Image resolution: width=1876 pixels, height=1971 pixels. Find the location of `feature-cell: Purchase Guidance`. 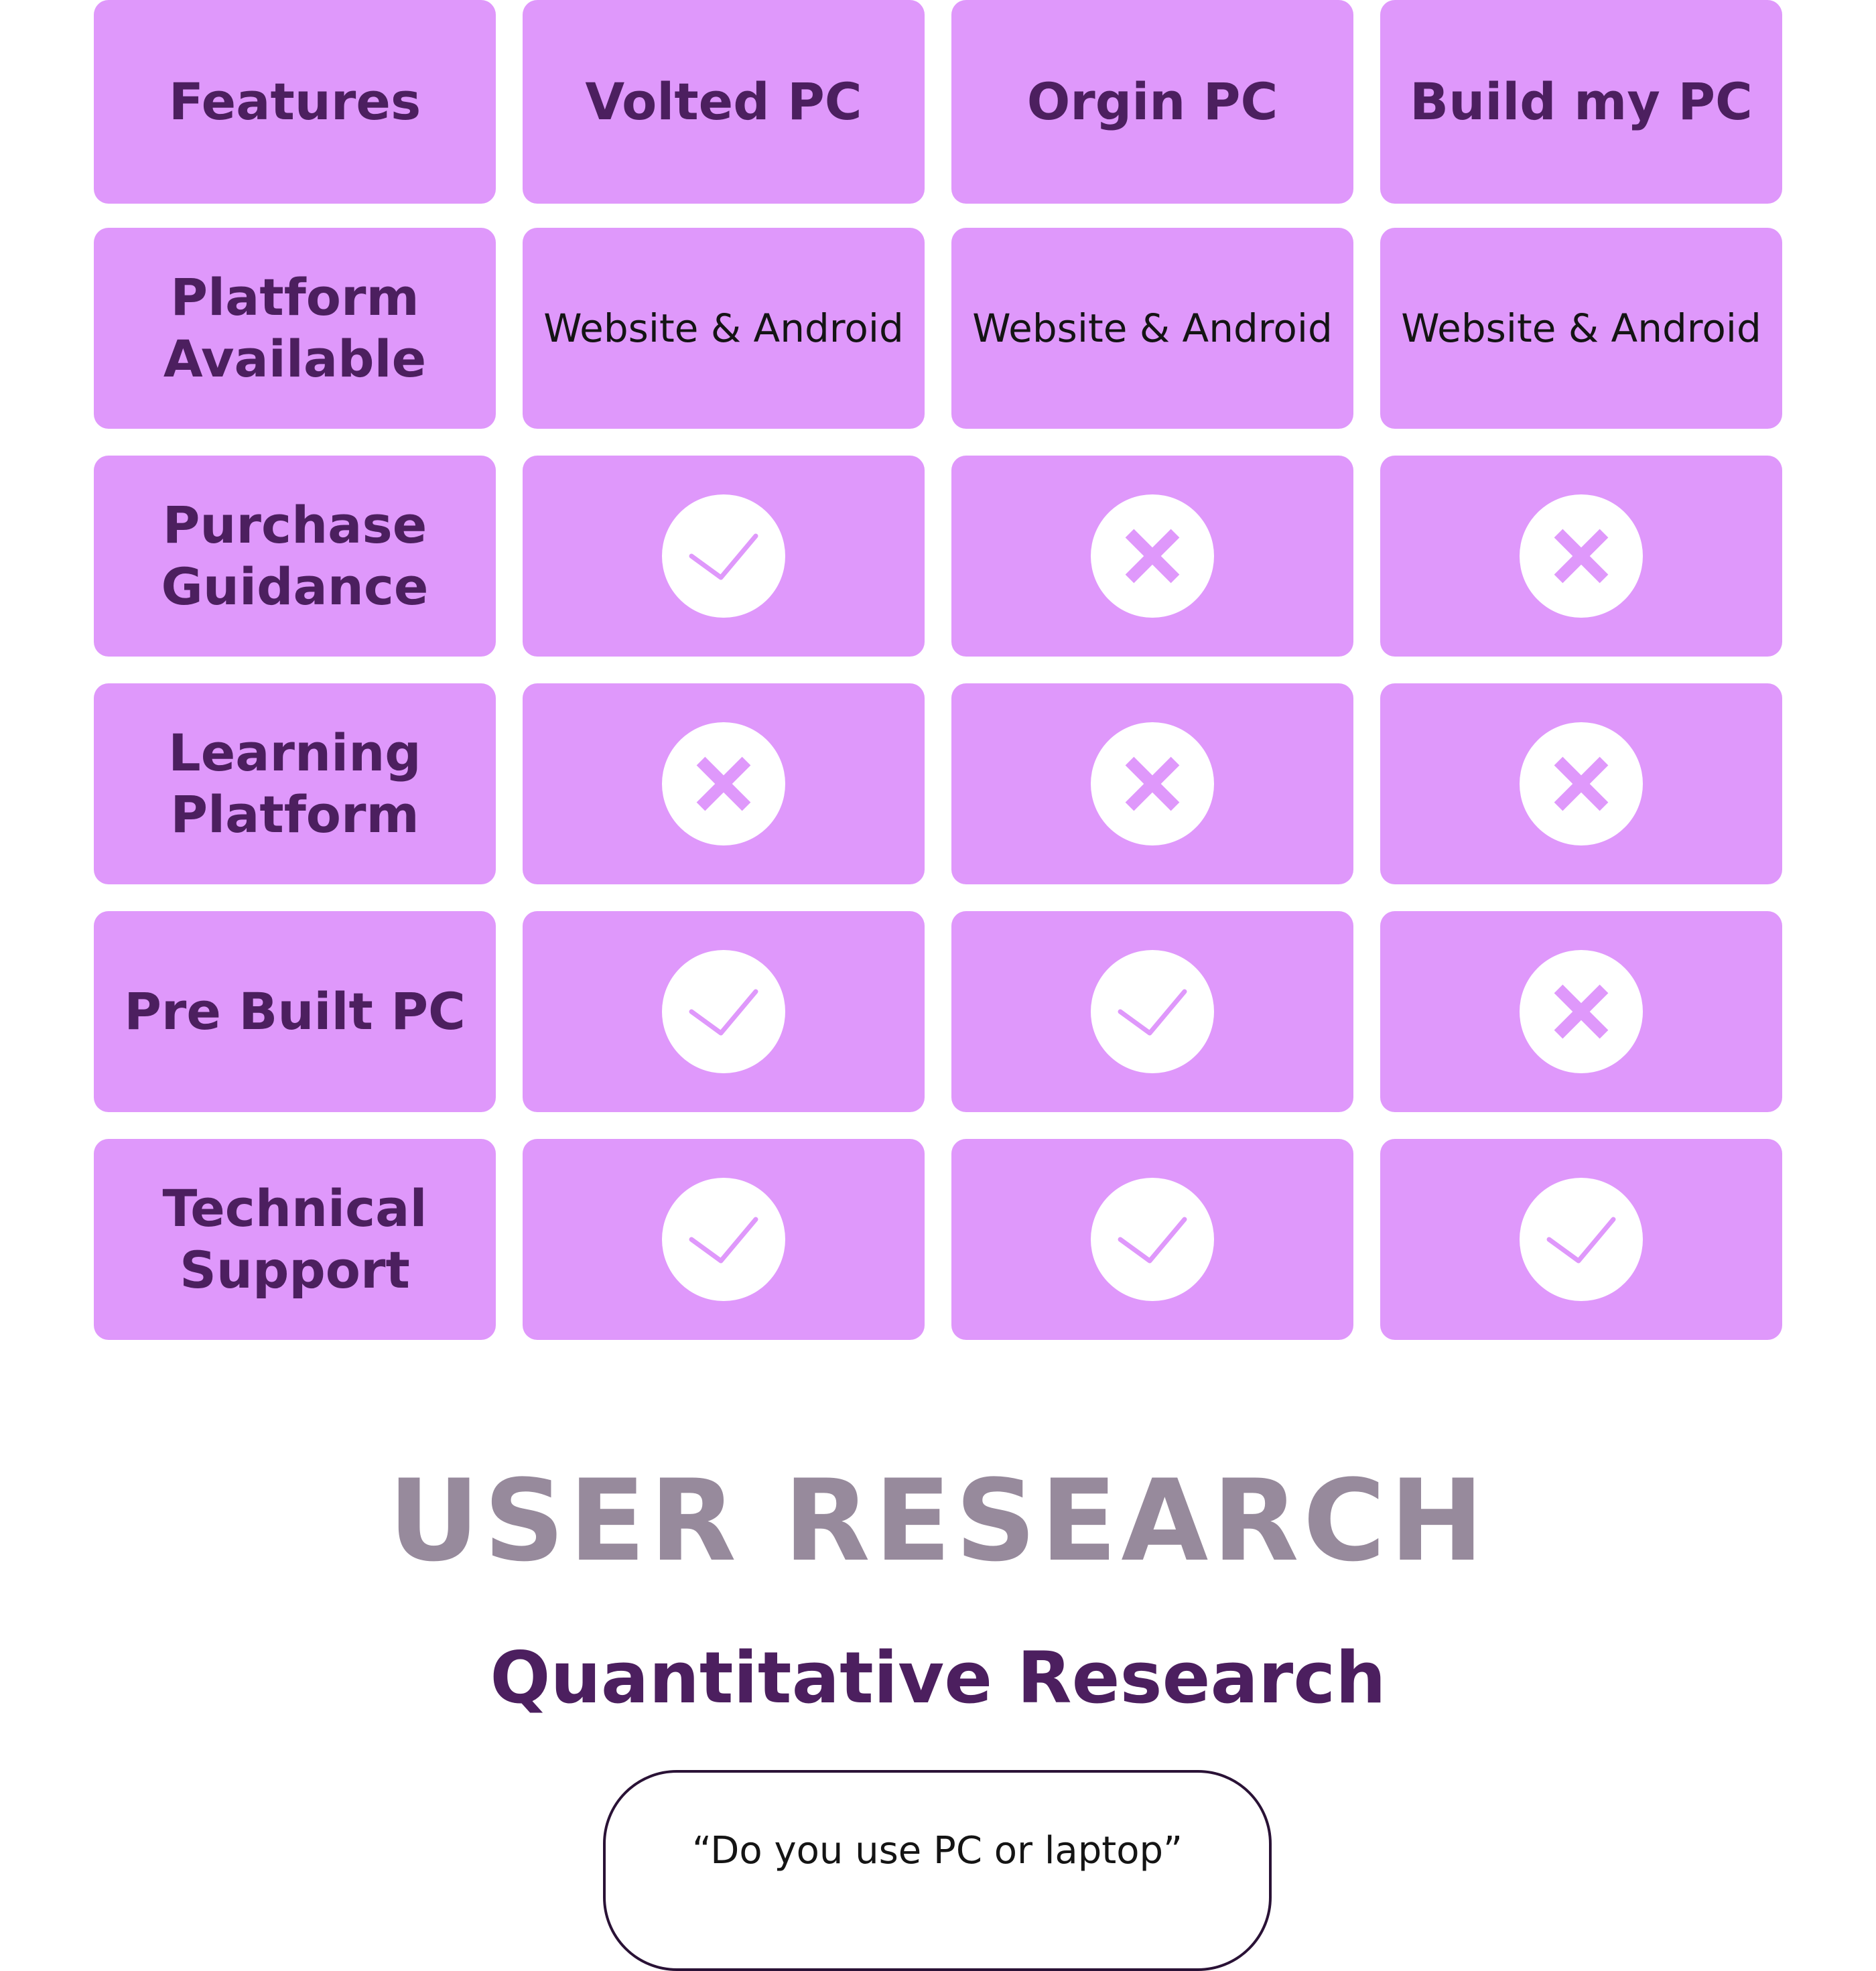

feature-cell: Purchase Guidance is located at coordinates (295, 556).